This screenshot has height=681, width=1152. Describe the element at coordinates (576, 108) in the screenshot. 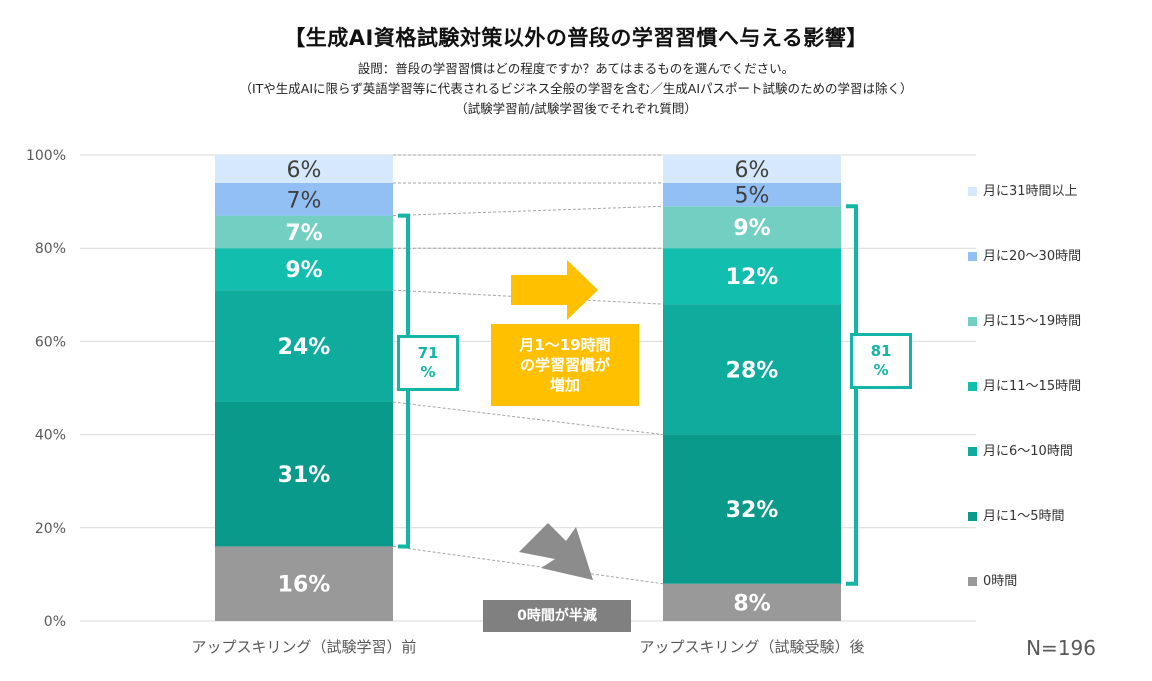

I see `subtitle-line-3: （試験学習前/試験学習後でそれぞれ質問）` at that location.